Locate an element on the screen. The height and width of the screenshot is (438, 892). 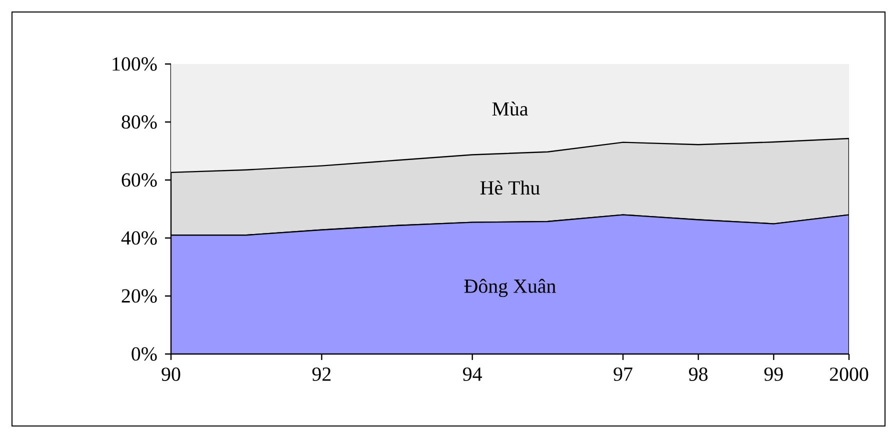
x-tick-label: 2000 is located at coordinates (849, 374).